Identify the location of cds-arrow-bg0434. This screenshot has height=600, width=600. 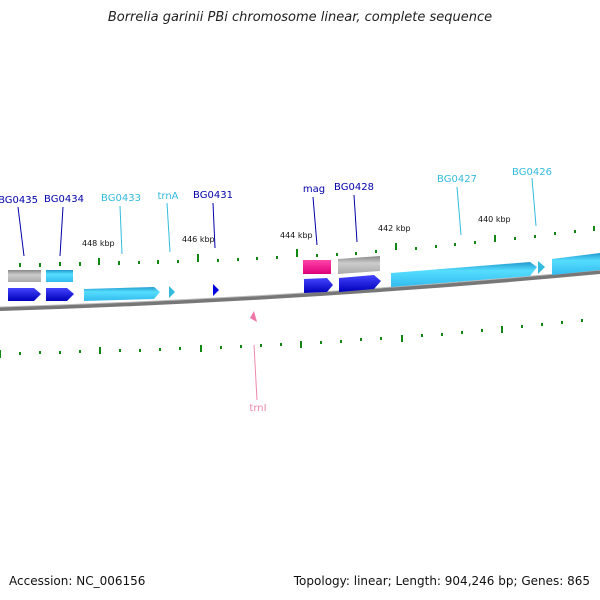
(60, 294).